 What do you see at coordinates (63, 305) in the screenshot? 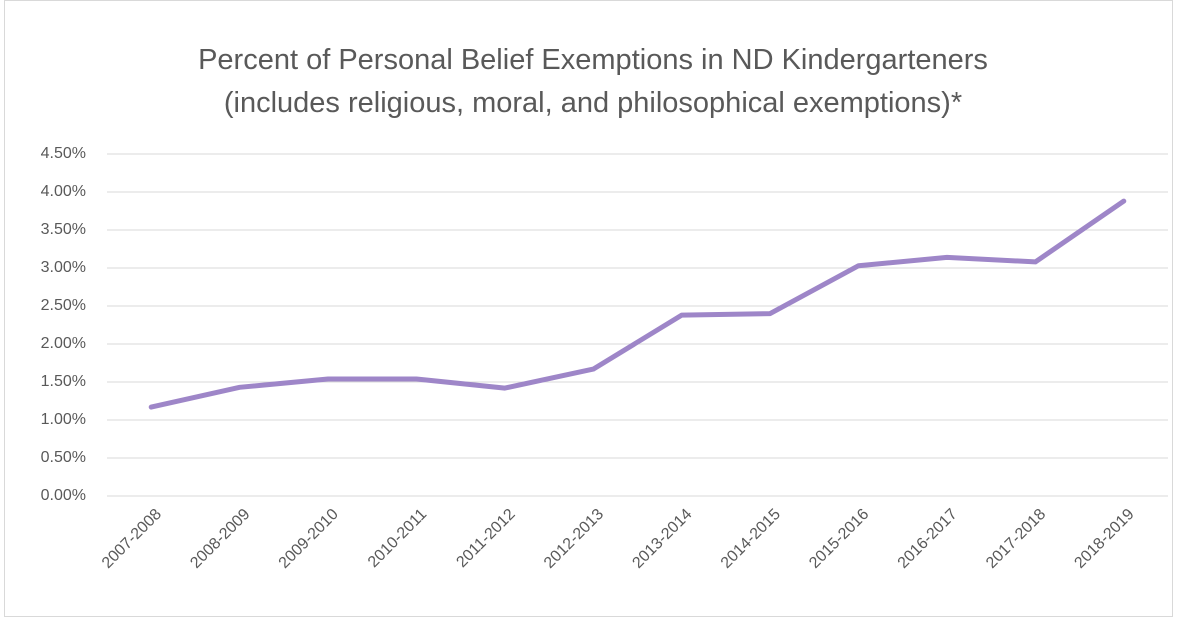
I see `y-tick-label: 2.50%` at bounding box center [63, 305].